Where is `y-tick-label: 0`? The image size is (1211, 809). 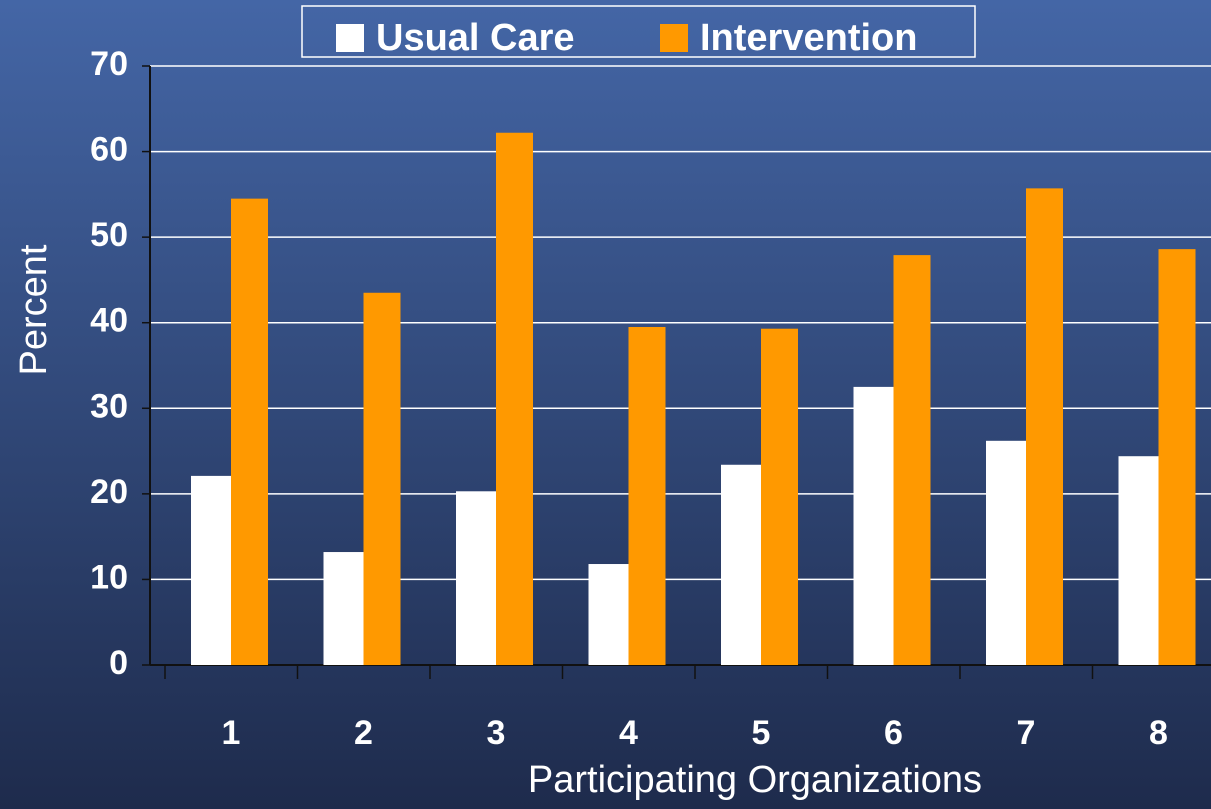
y-tick-label: 0 is located at coordinates (118, 663).